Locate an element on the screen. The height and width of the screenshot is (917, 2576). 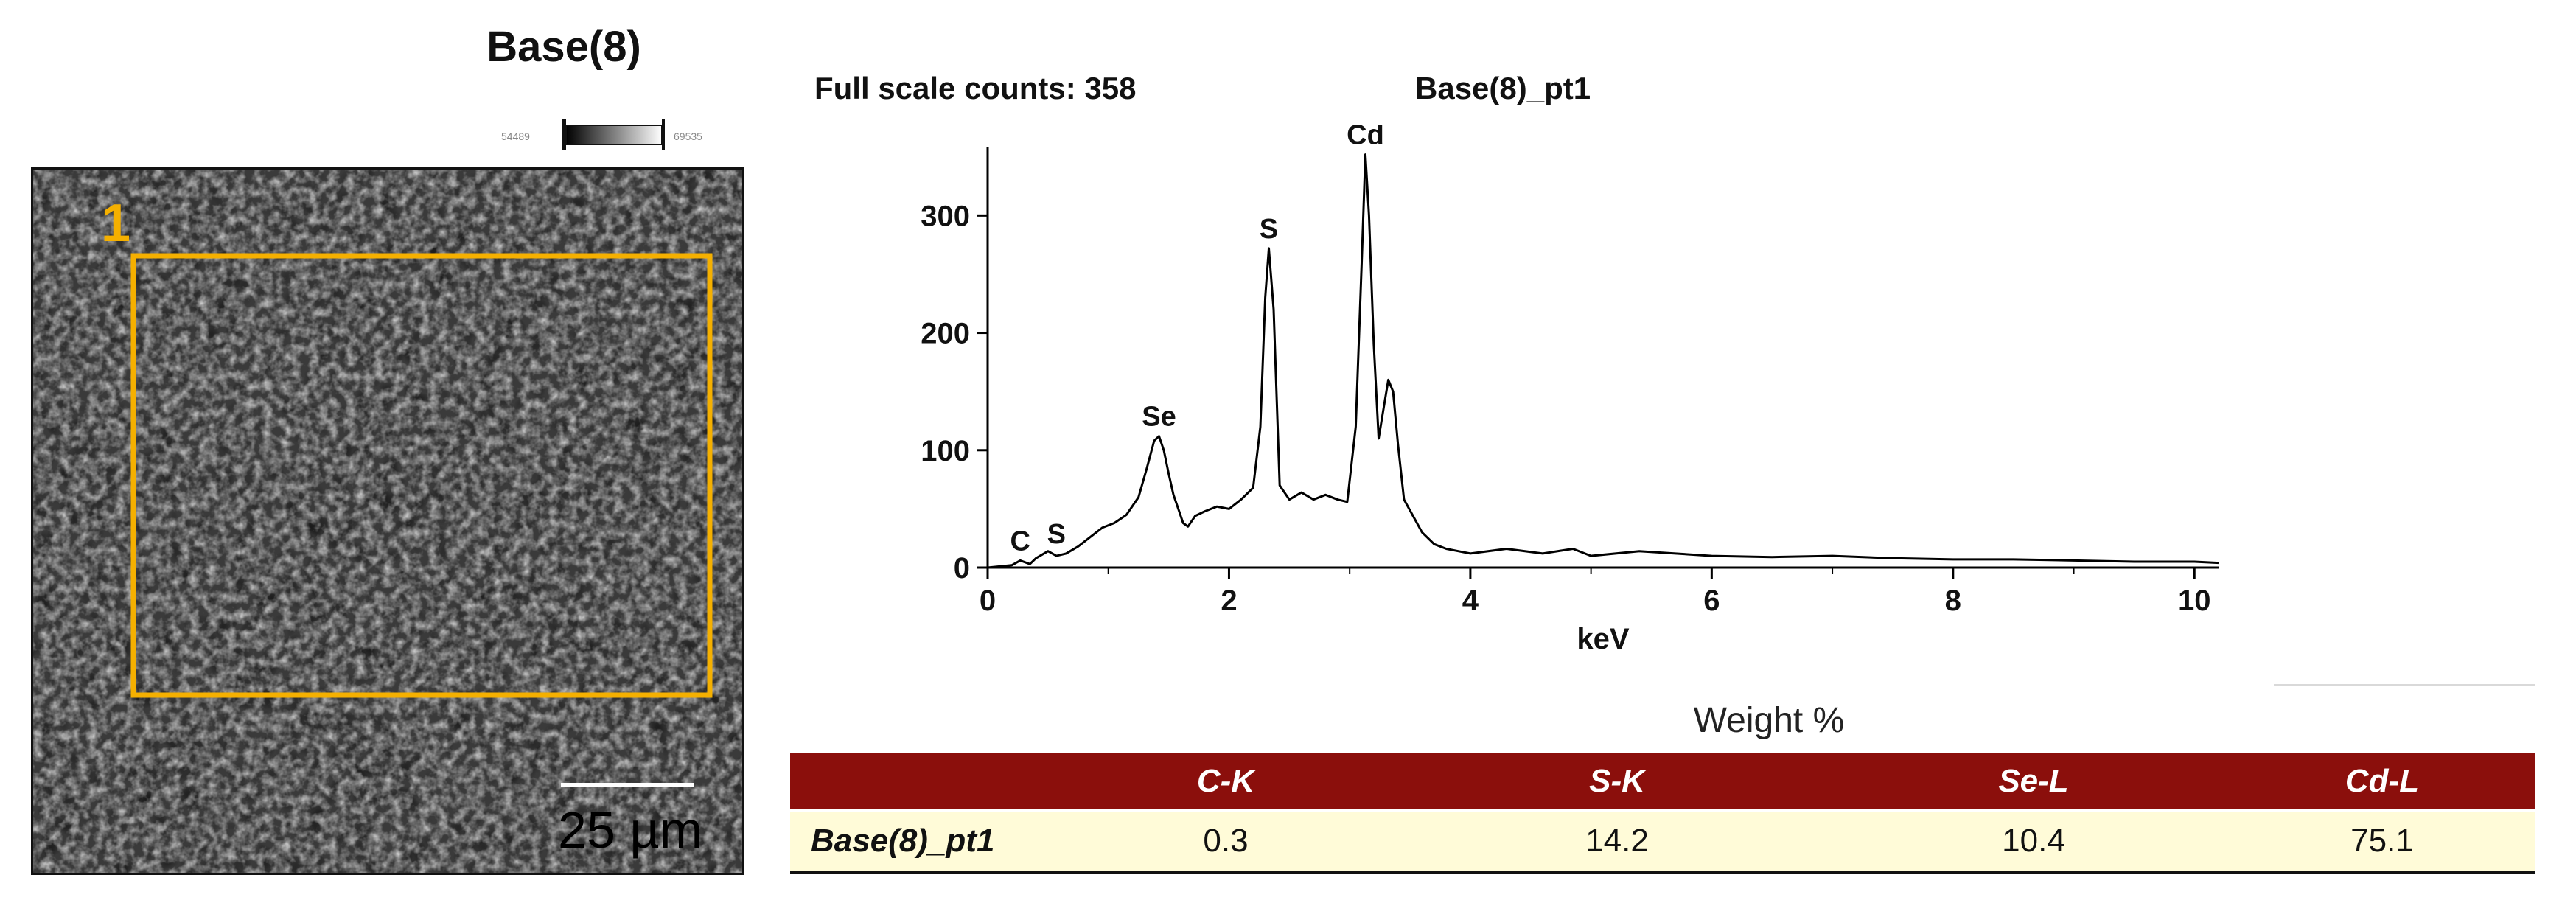
peak-label: C is located at coordinates (1020, 542).